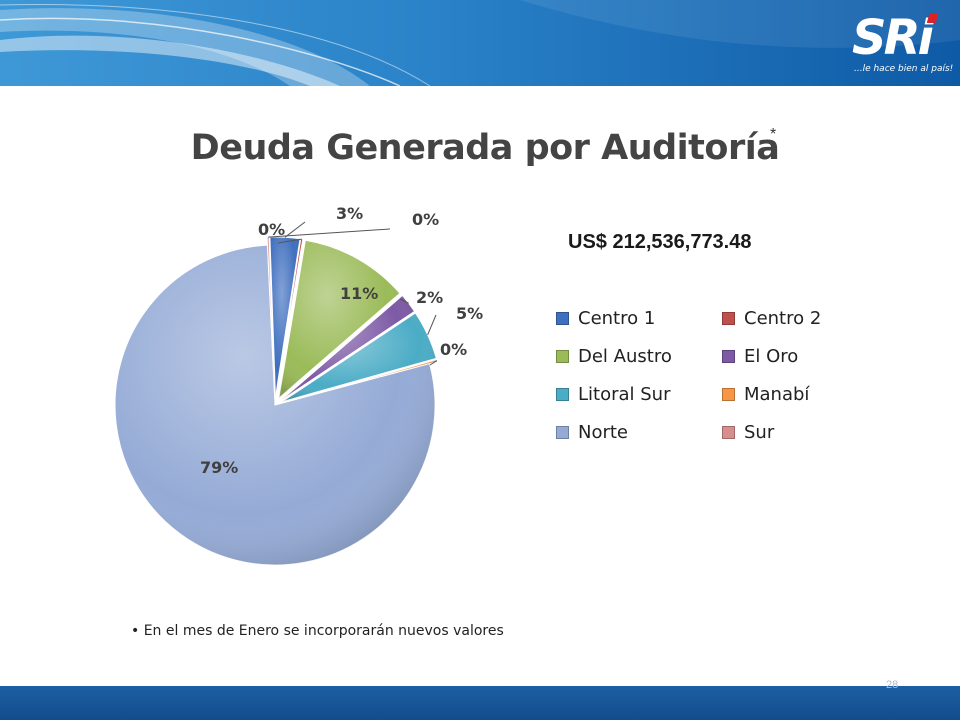  Describe the element at coordinates (271, 229) in the screenshot. I see `data-label-centro-2: 0%` at that location.